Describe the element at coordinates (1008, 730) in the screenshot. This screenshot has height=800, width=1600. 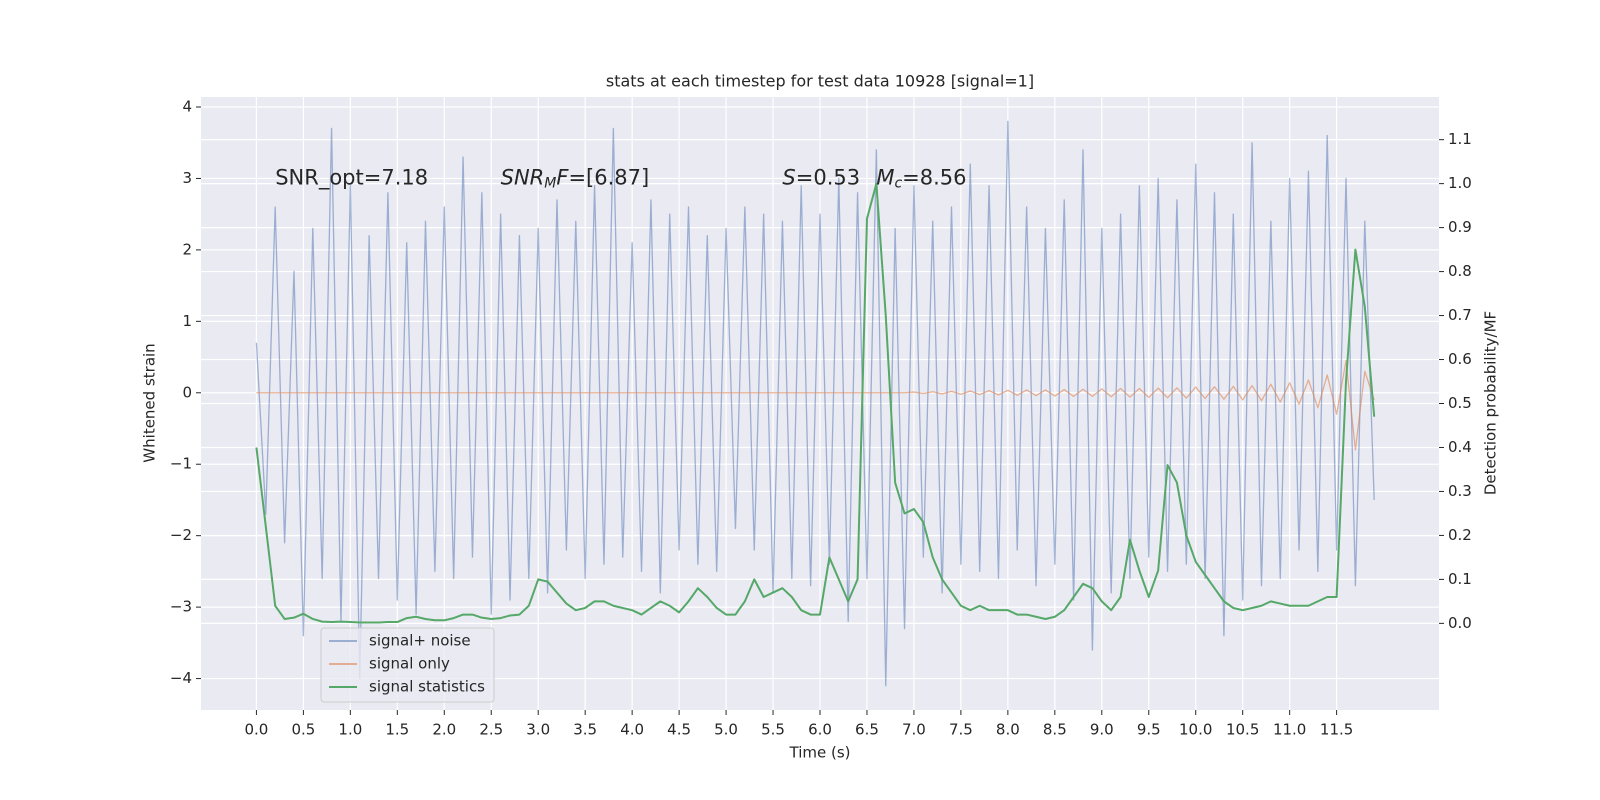
I see `x-tick-label: 8.0` at that location.